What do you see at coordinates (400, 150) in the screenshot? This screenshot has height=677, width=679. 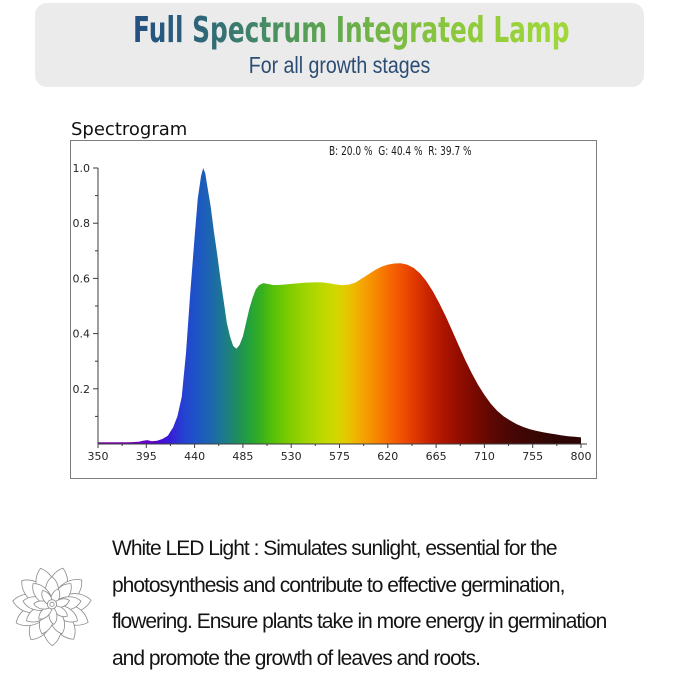 I see `chart-legend: B: 20.0 % G: 40.4 % R: 39.7 %` at bounding box center [400, 150].